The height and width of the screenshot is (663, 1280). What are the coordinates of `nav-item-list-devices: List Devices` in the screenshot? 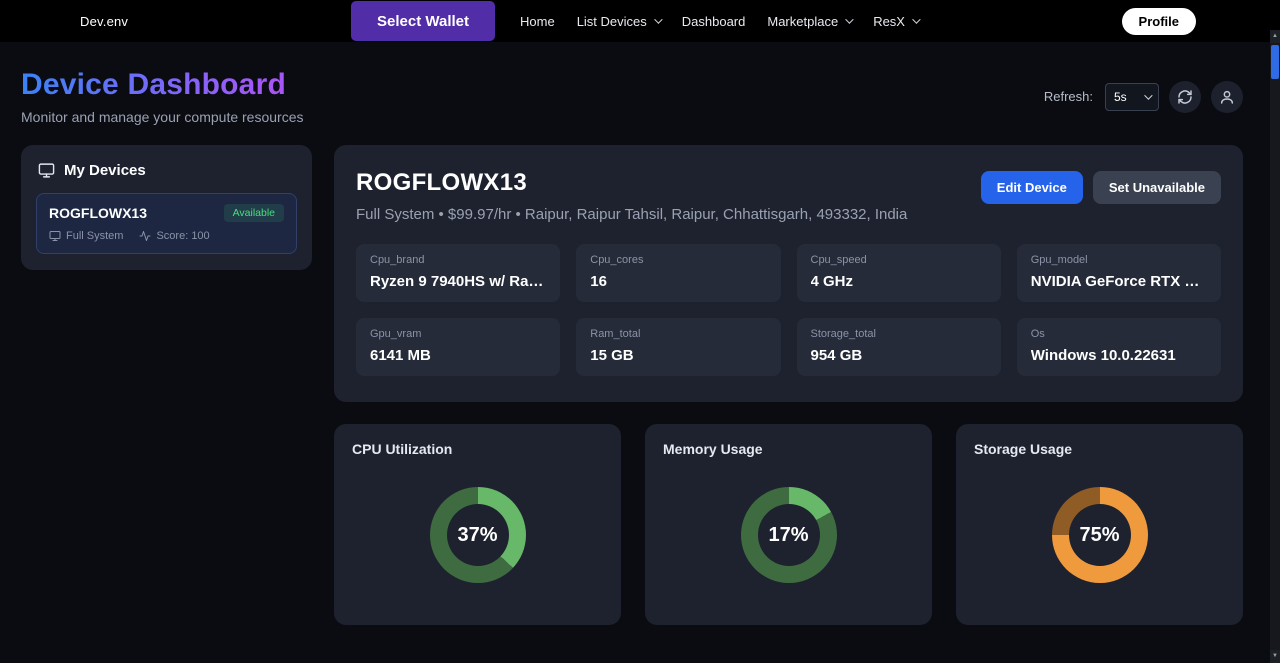 It's located at (618, 21).